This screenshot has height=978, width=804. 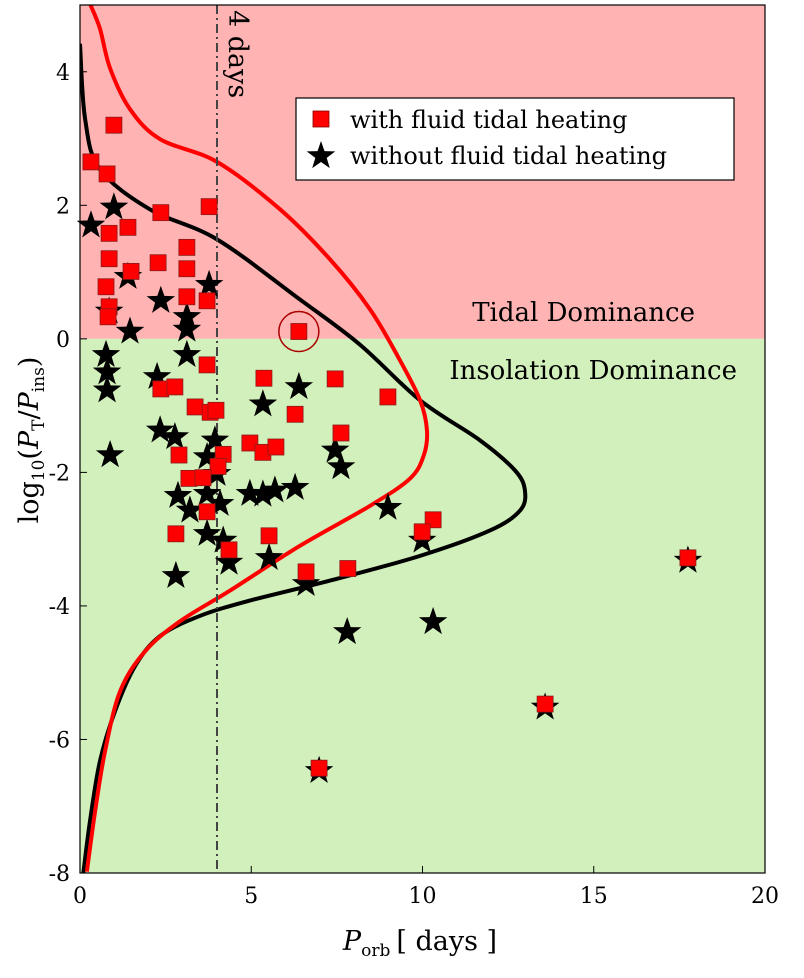 What do you see at coordinates (63, 206) in the screenshot?
I see `y-tick-label: 2` at bounding box center [63, 206].